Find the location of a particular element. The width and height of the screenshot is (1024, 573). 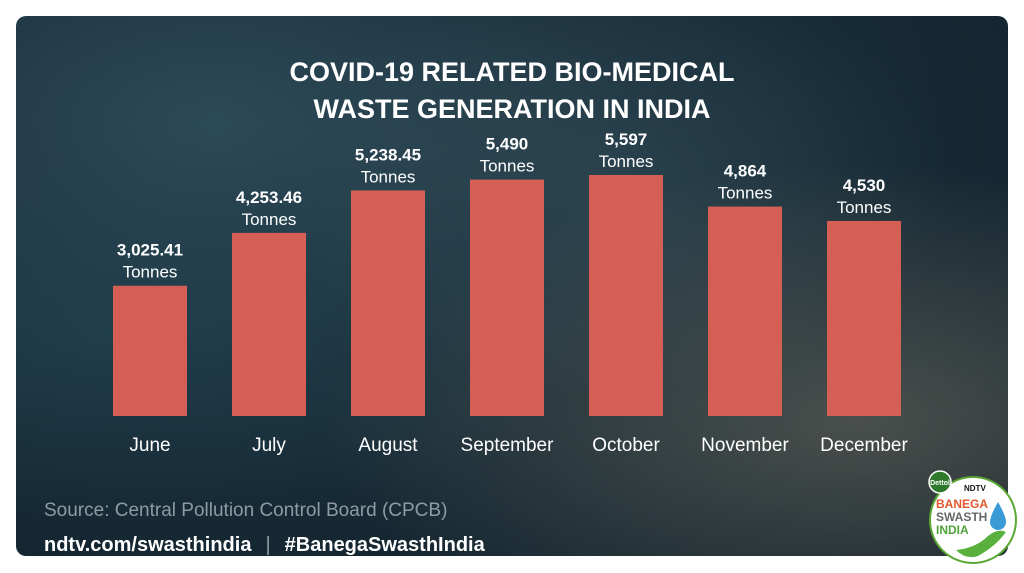

bar-december is located at coordinates (864, 318).